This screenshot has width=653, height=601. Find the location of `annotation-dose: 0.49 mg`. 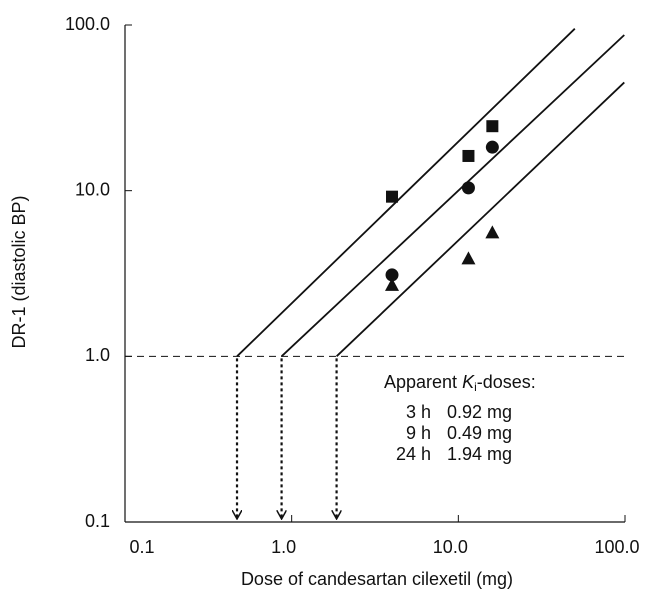

annotation-dose: 0.49 mg is located at coordinates (479, 433).